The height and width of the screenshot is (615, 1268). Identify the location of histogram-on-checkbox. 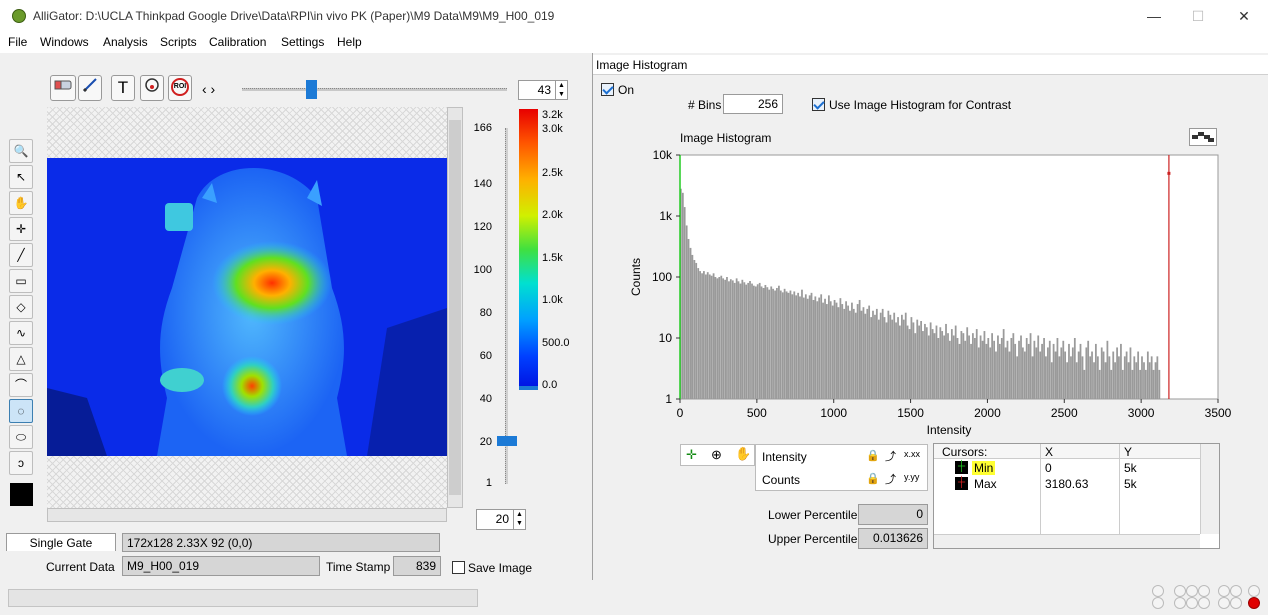
(607, 89).